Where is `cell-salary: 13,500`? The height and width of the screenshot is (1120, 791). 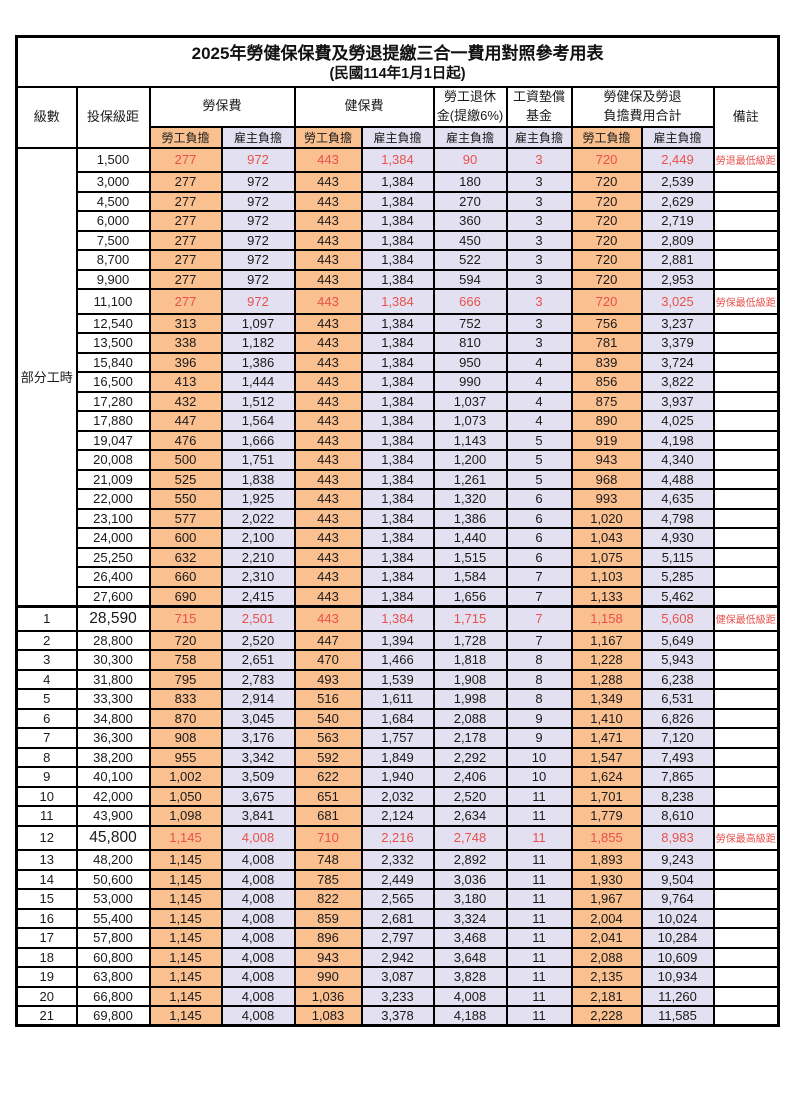 cell-salary: 13,500 is located at coordinates (113, 343).